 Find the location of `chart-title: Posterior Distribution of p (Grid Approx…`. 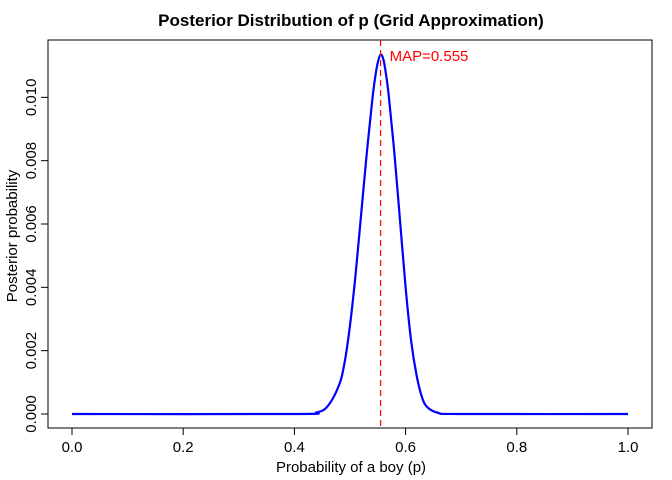

chart-title: Posterior Distribution of p (Grid Approx… is located at coordinates (351, 20).